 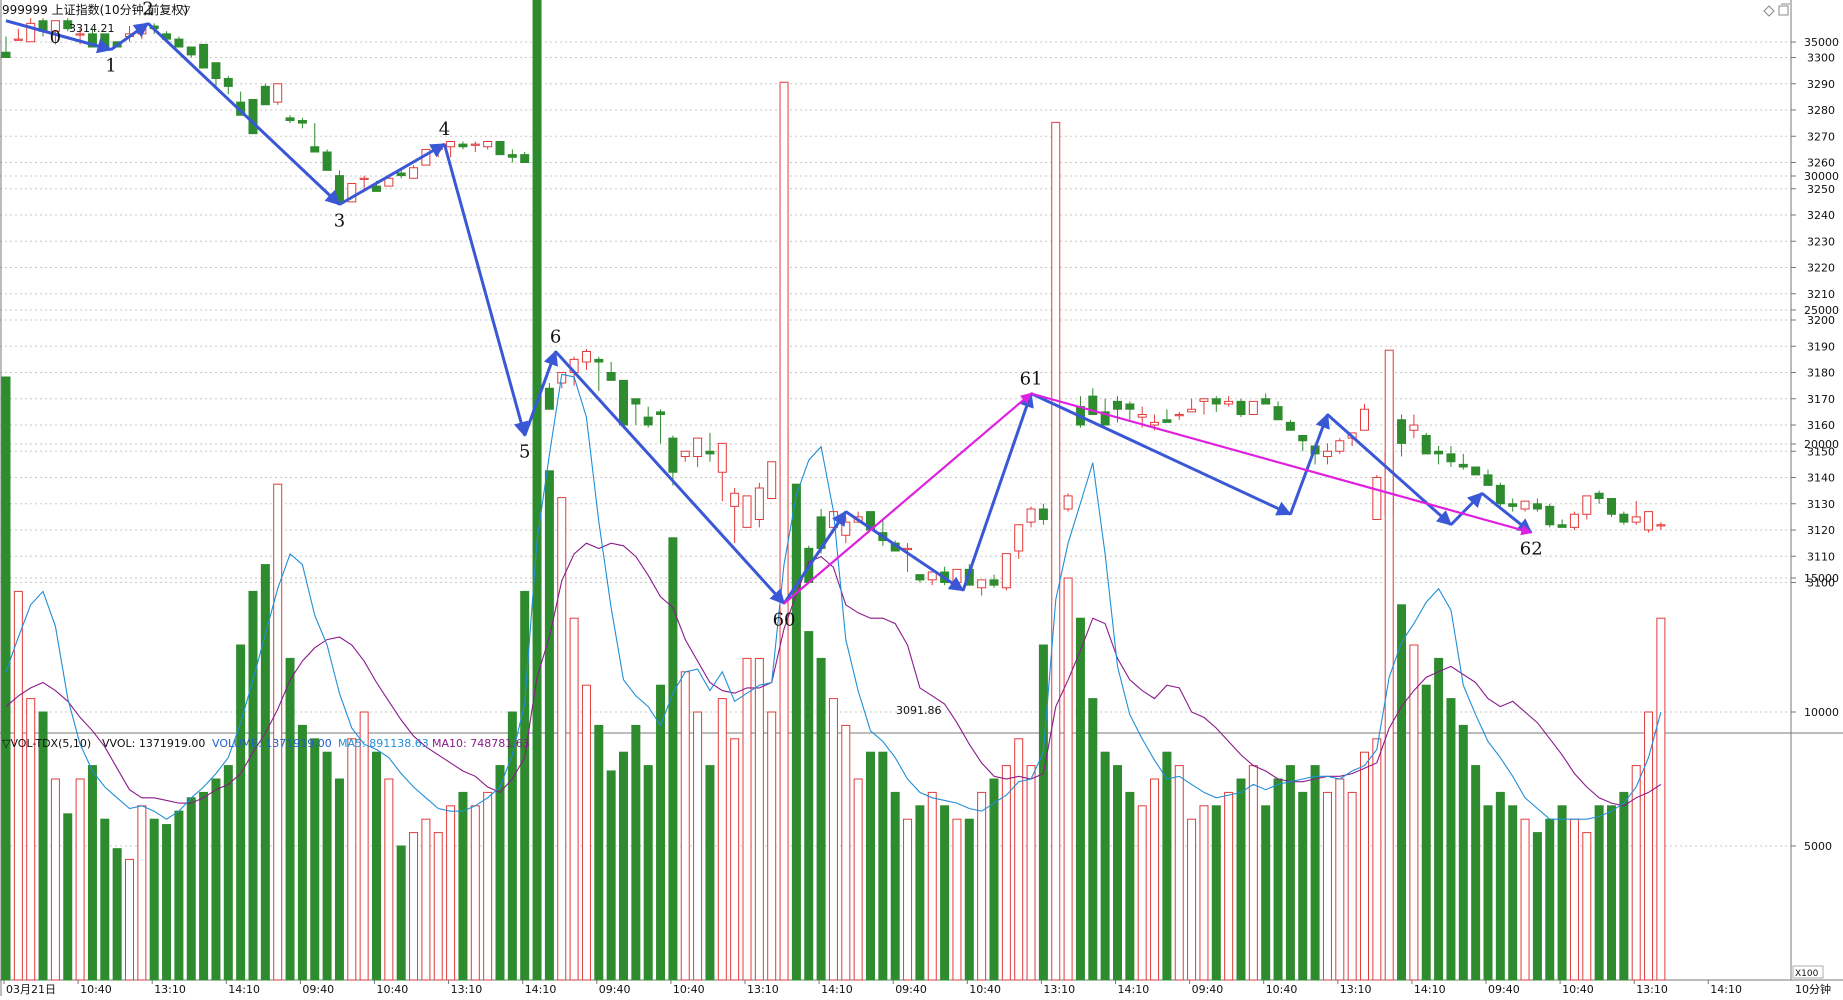 I want to click on price-tick-label: 3140, so click(x=1821, y=478).